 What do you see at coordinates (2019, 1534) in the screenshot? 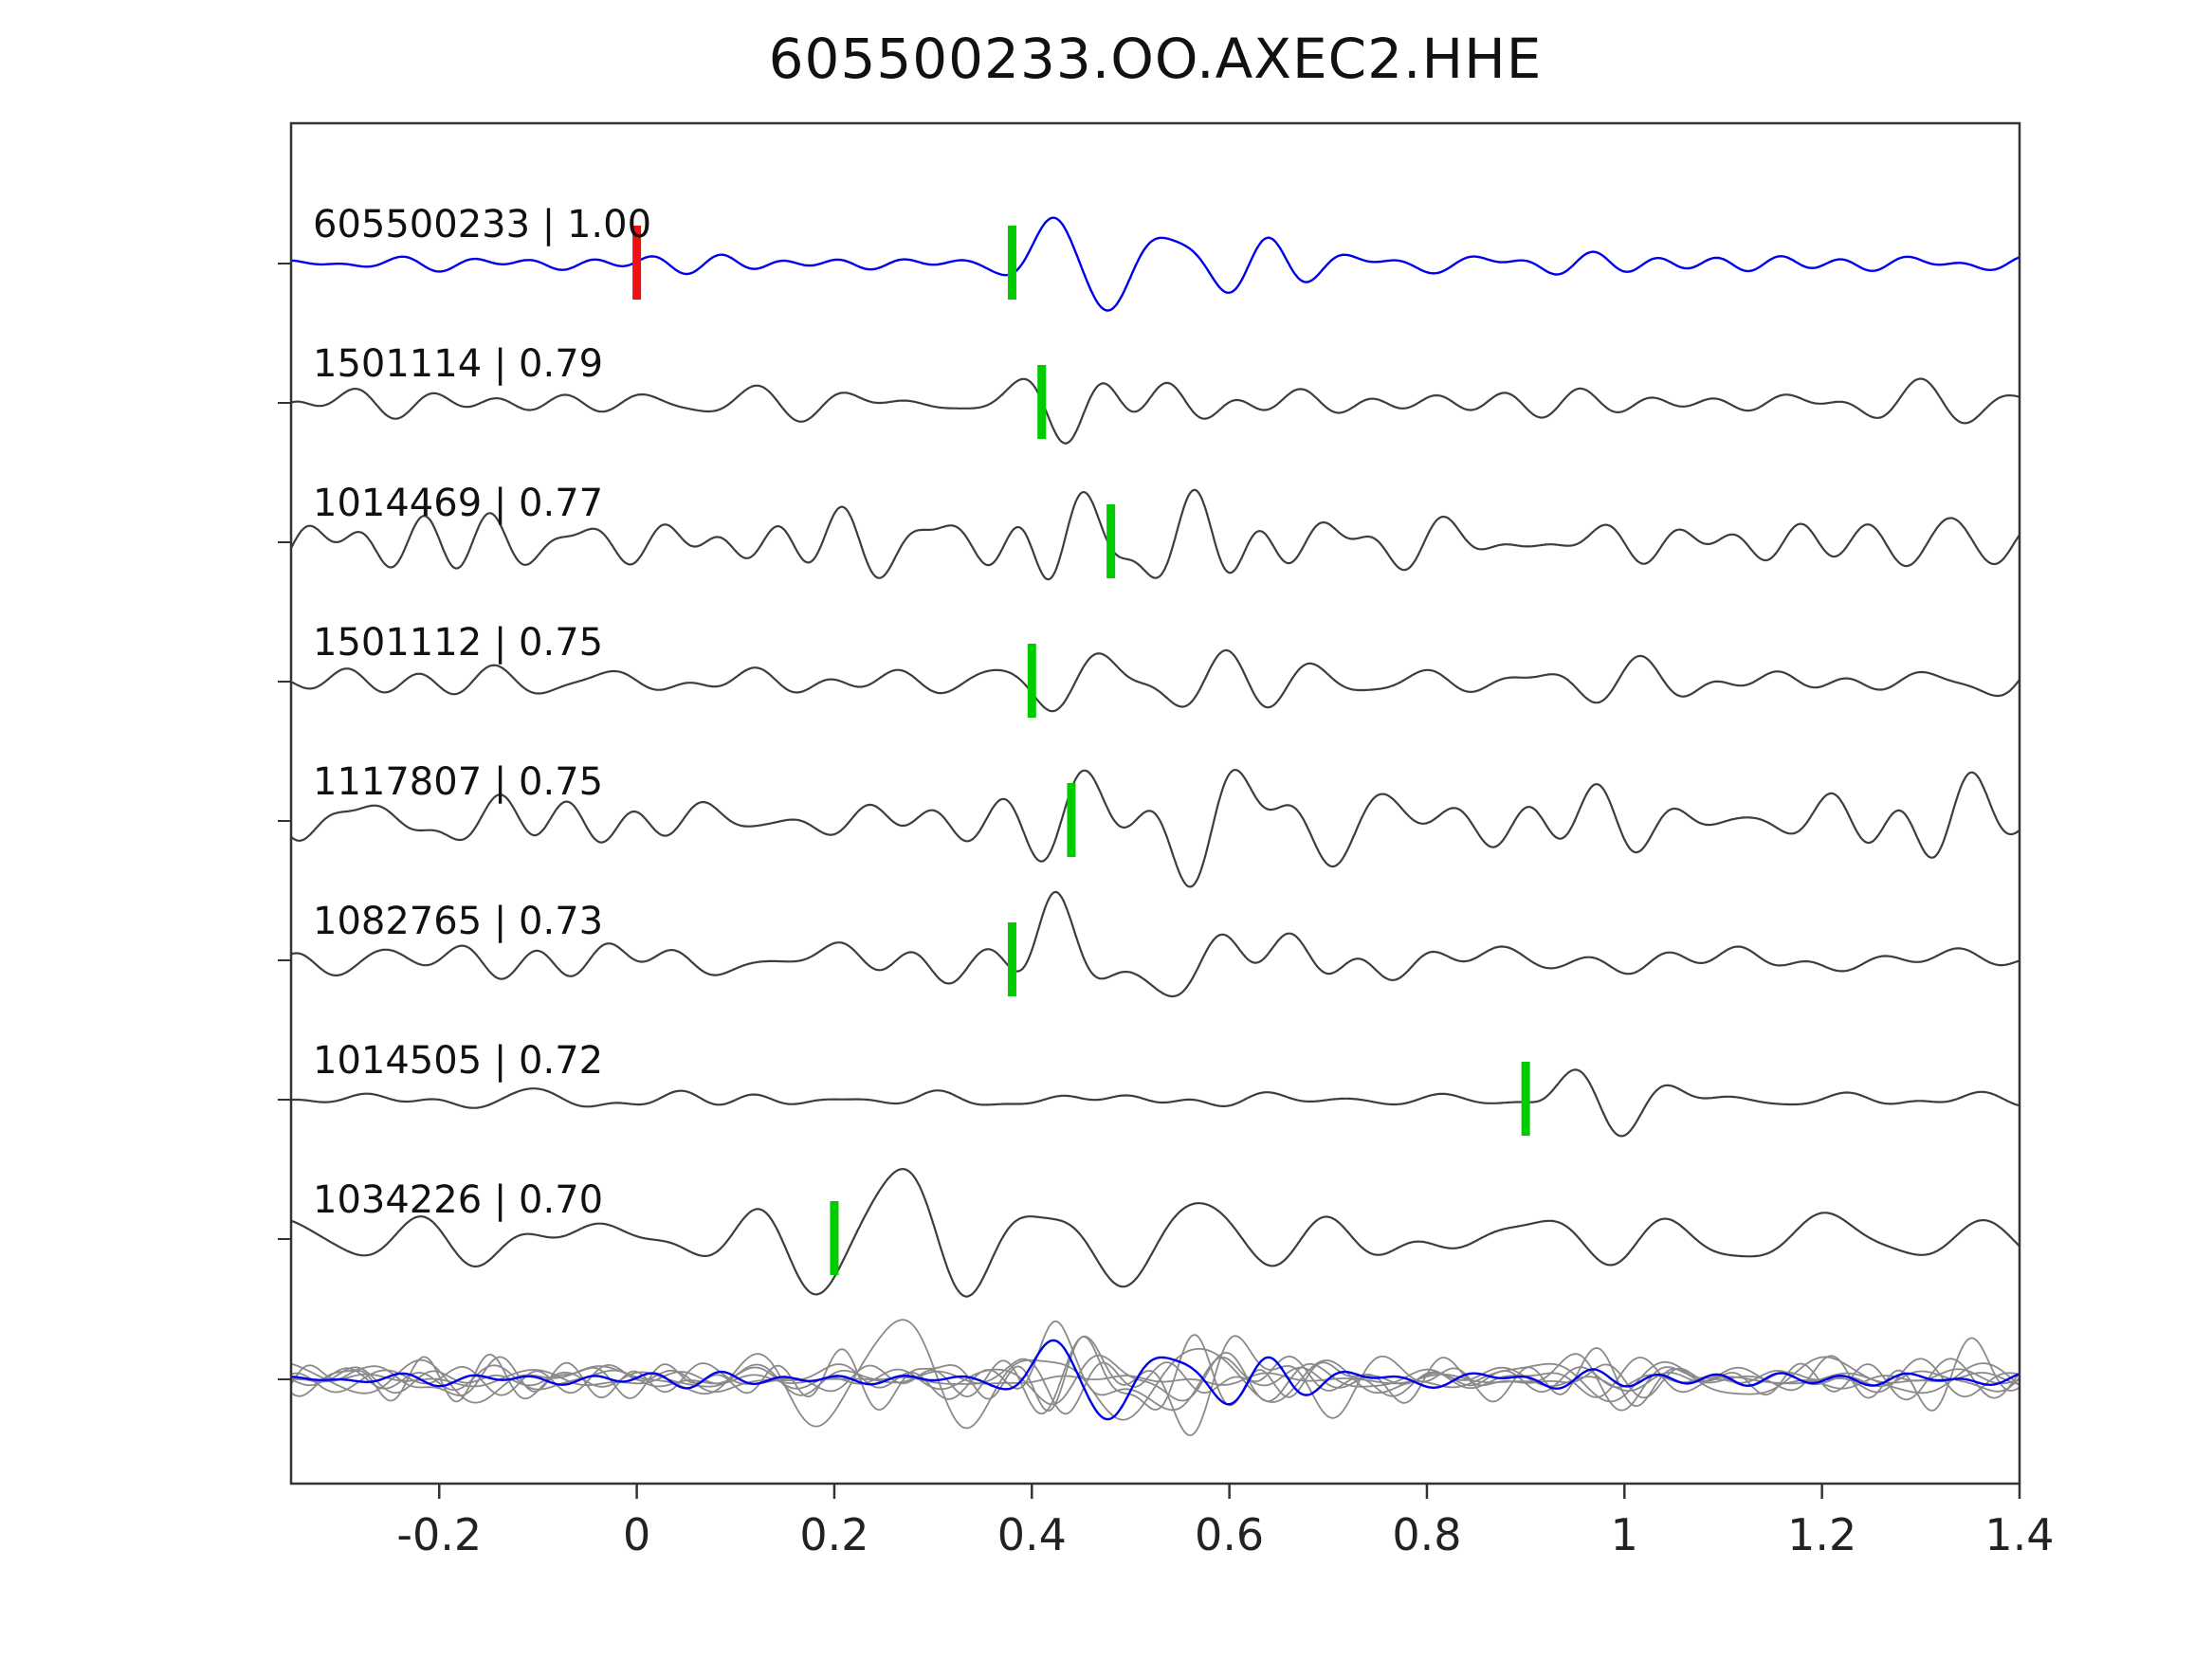
I see `x-tick-label: 1.4` at bounding box center [2019, 1534].